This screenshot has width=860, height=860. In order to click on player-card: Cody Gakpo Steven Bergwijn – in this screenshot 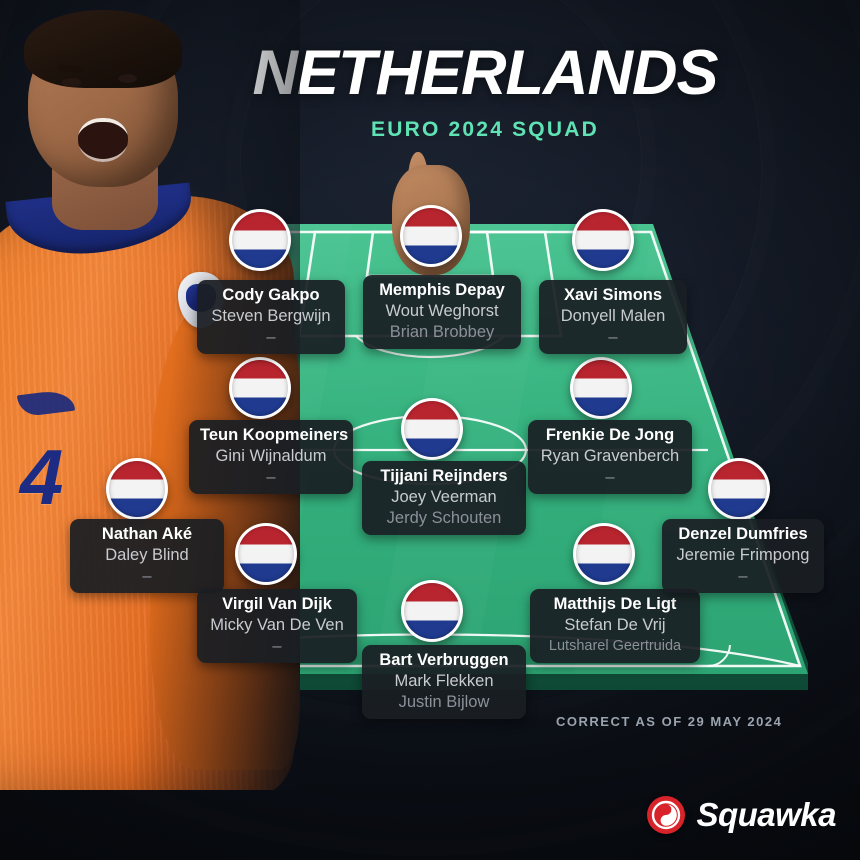, I will do `click(271, 317)`.